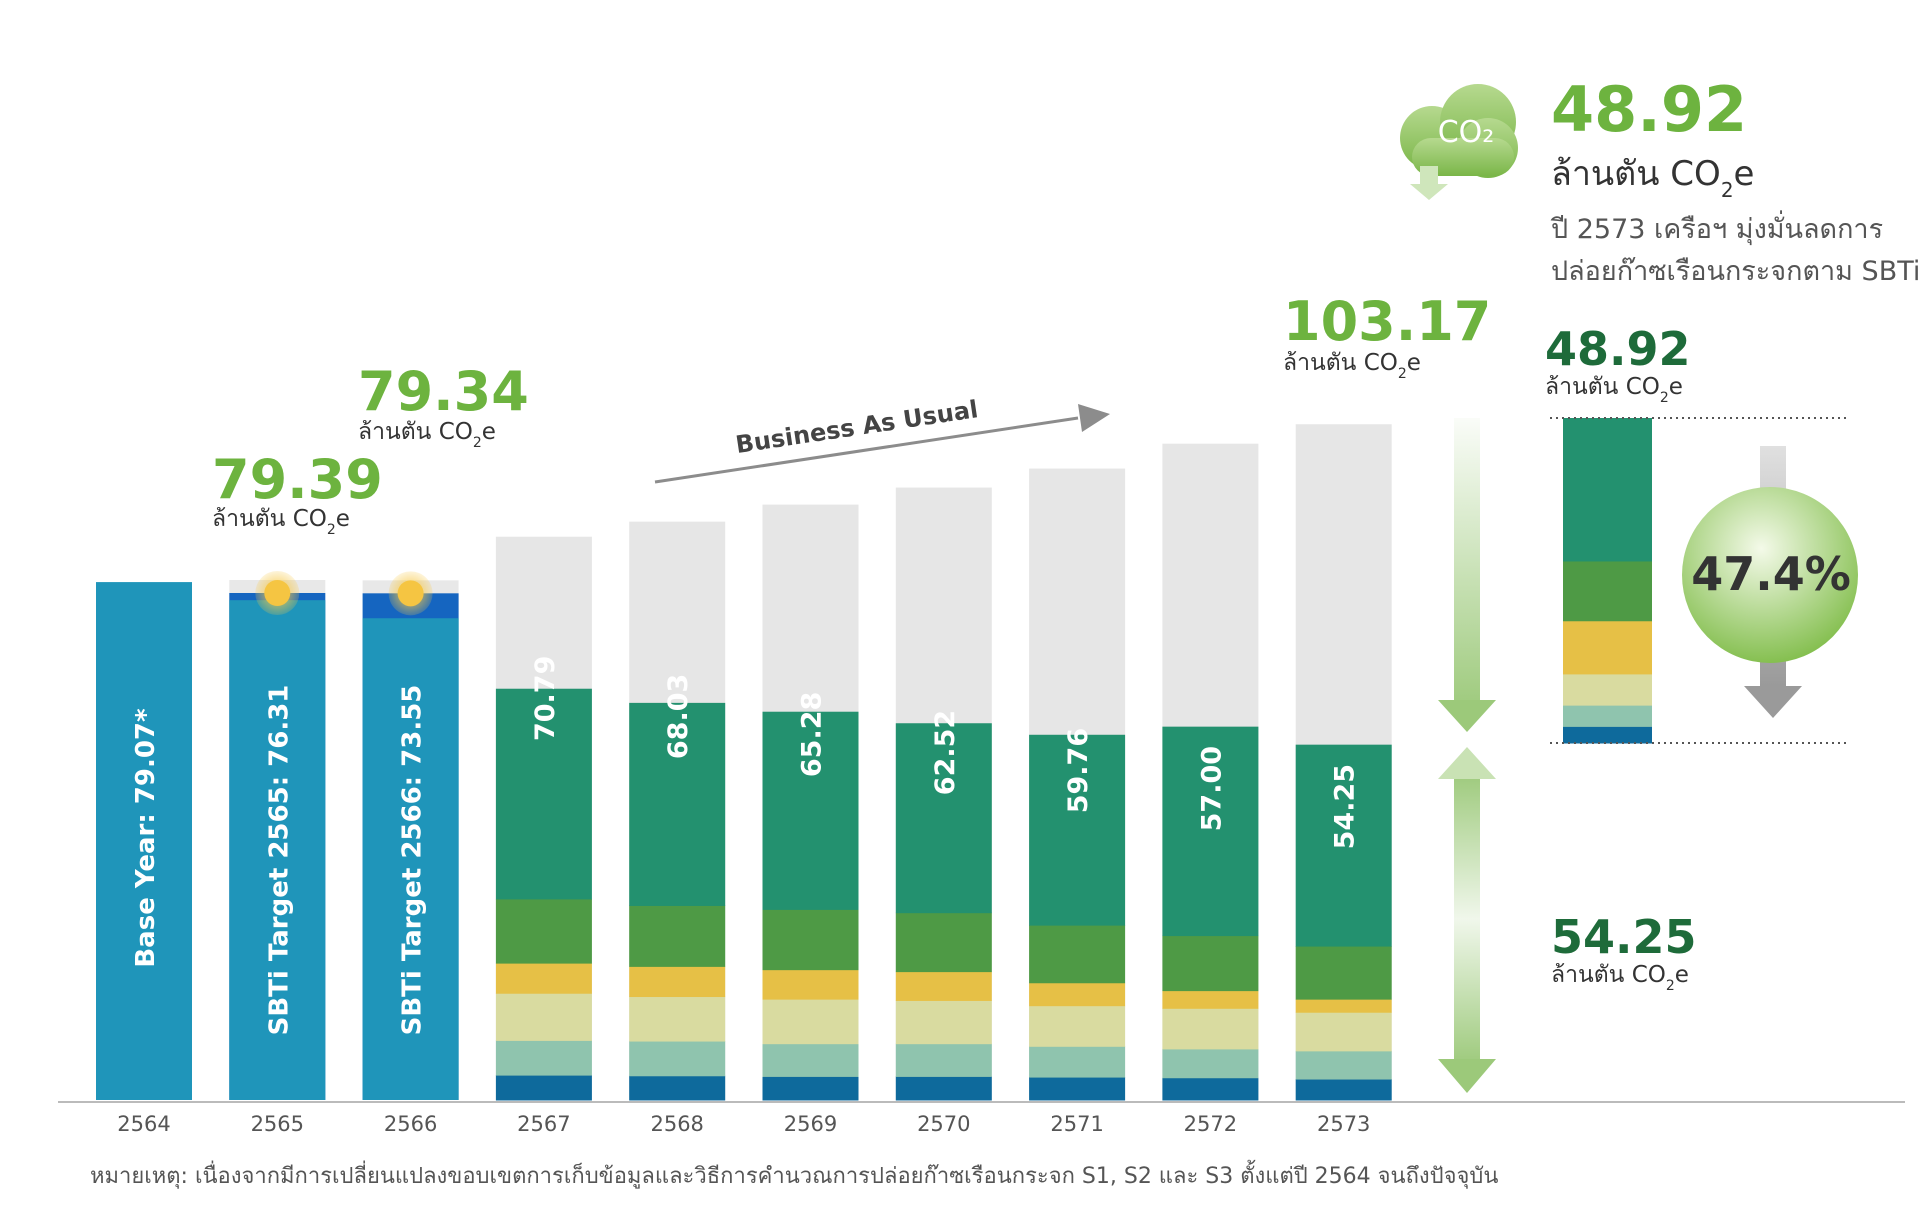 This screenshot has height=1212, width=1926. What do you see at coordinates (1624, 937) in the screenshot?
I see `remaining-value: 54.25` at bounding box center [1624, 937].